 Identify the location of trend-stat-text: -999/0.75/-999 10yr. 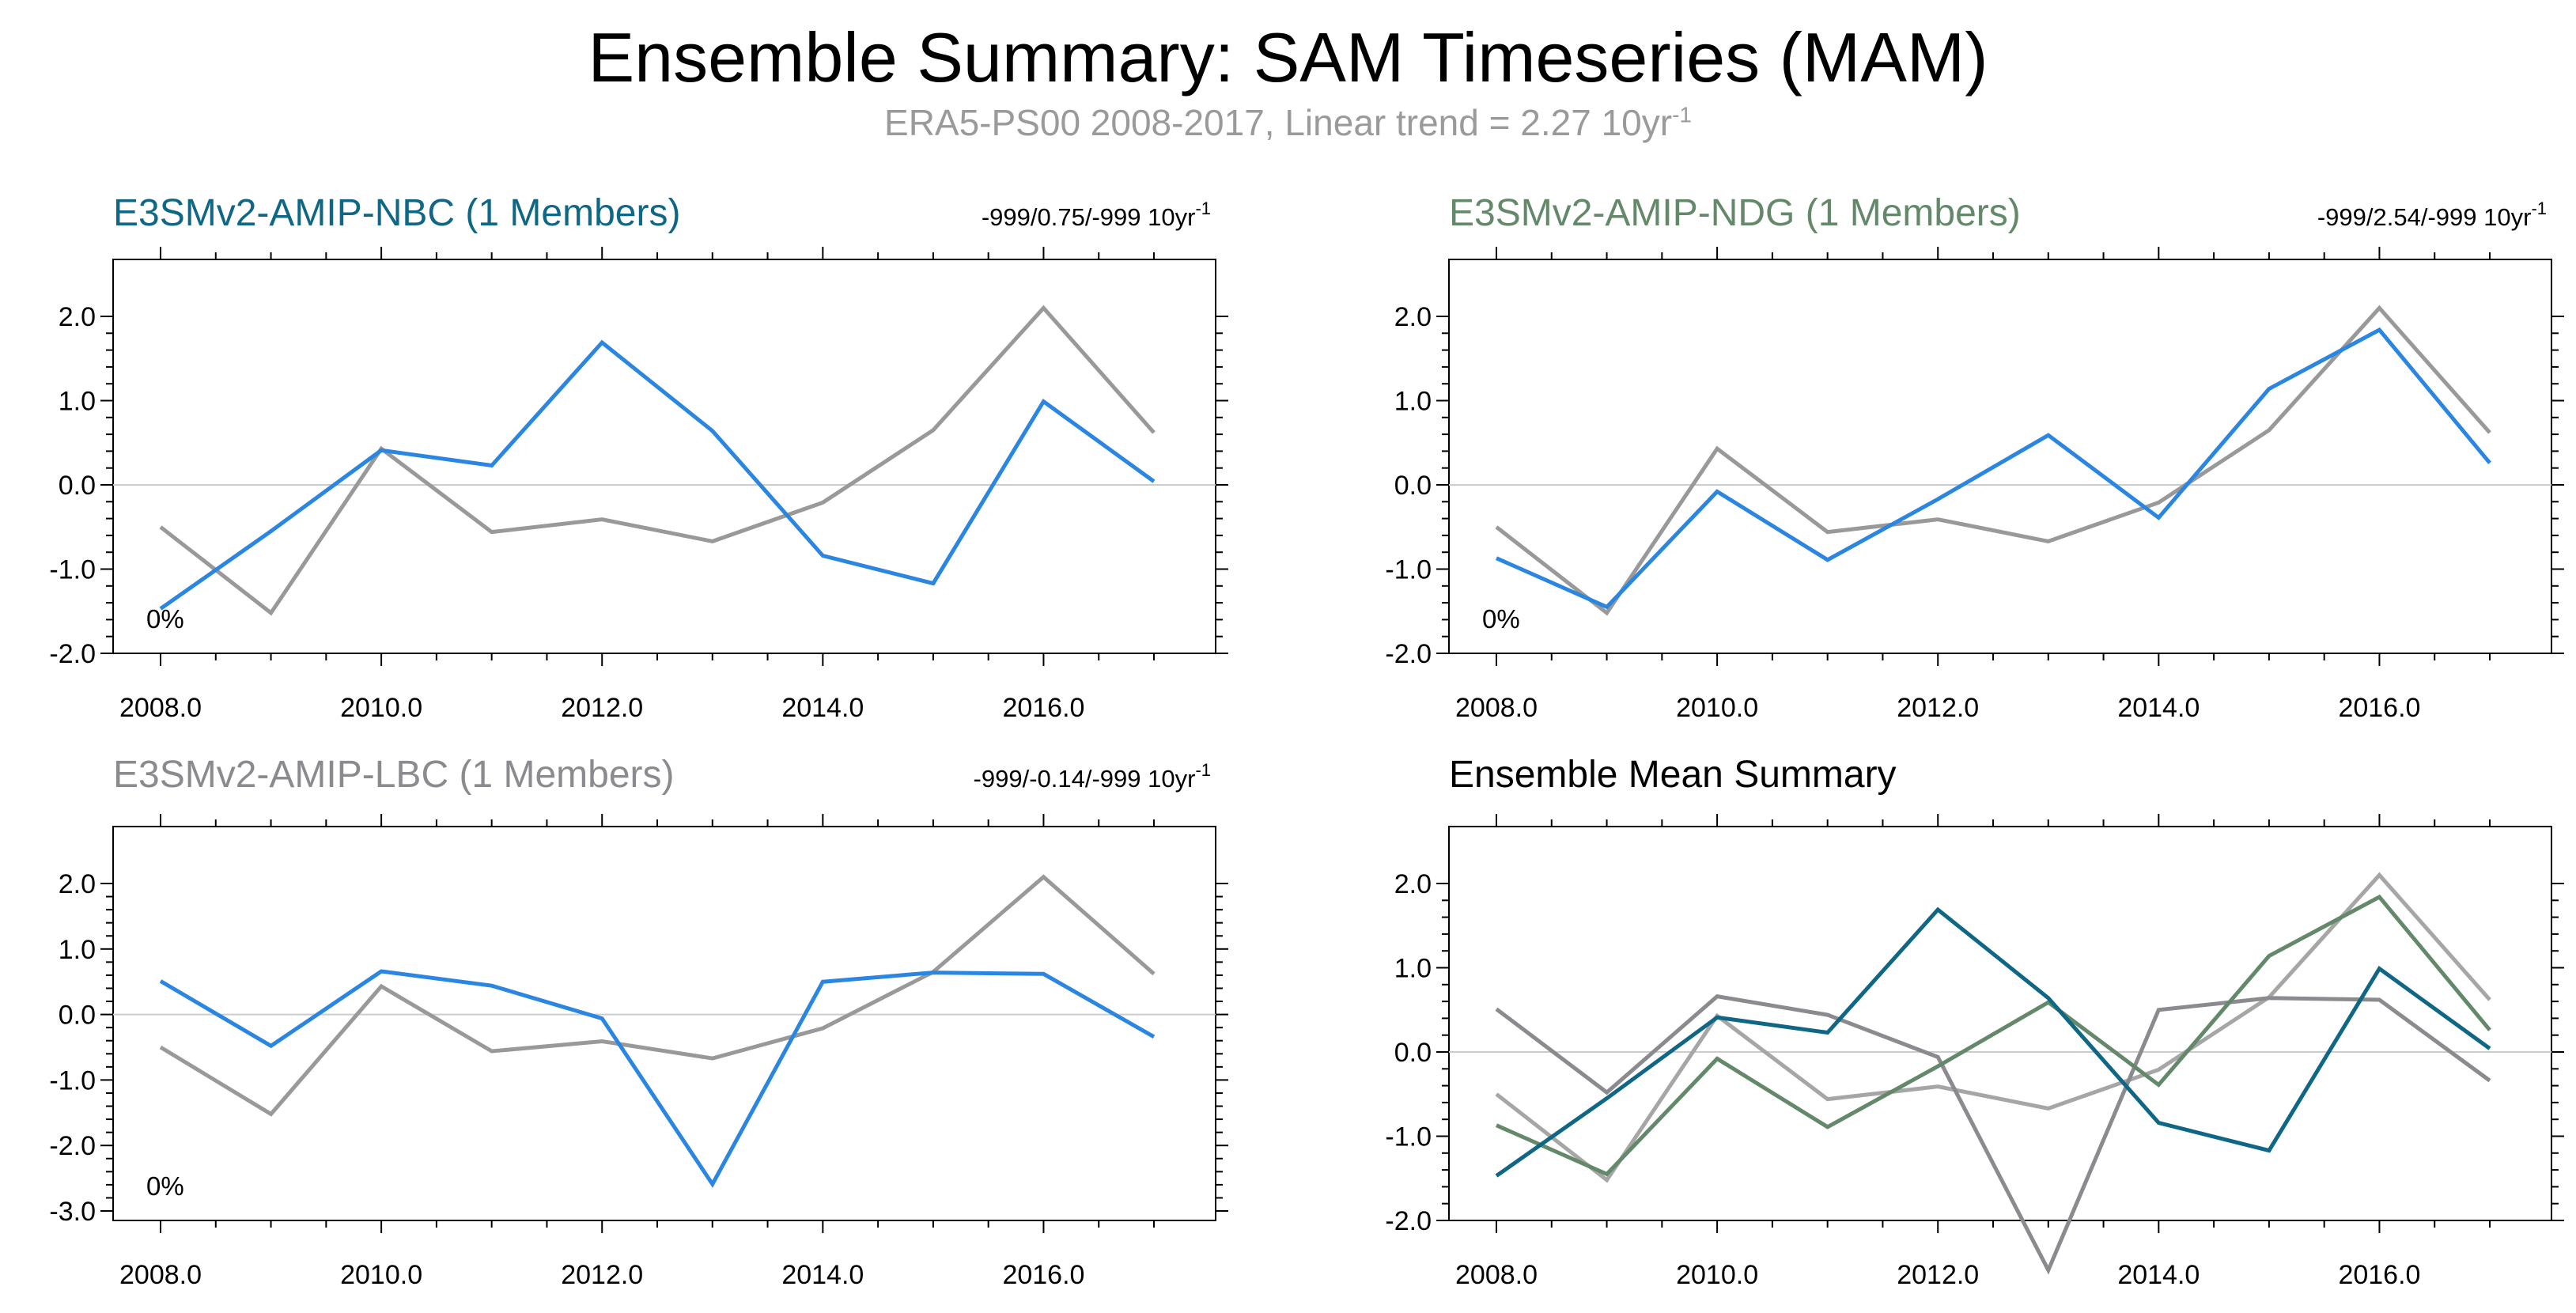
(1089, 217).